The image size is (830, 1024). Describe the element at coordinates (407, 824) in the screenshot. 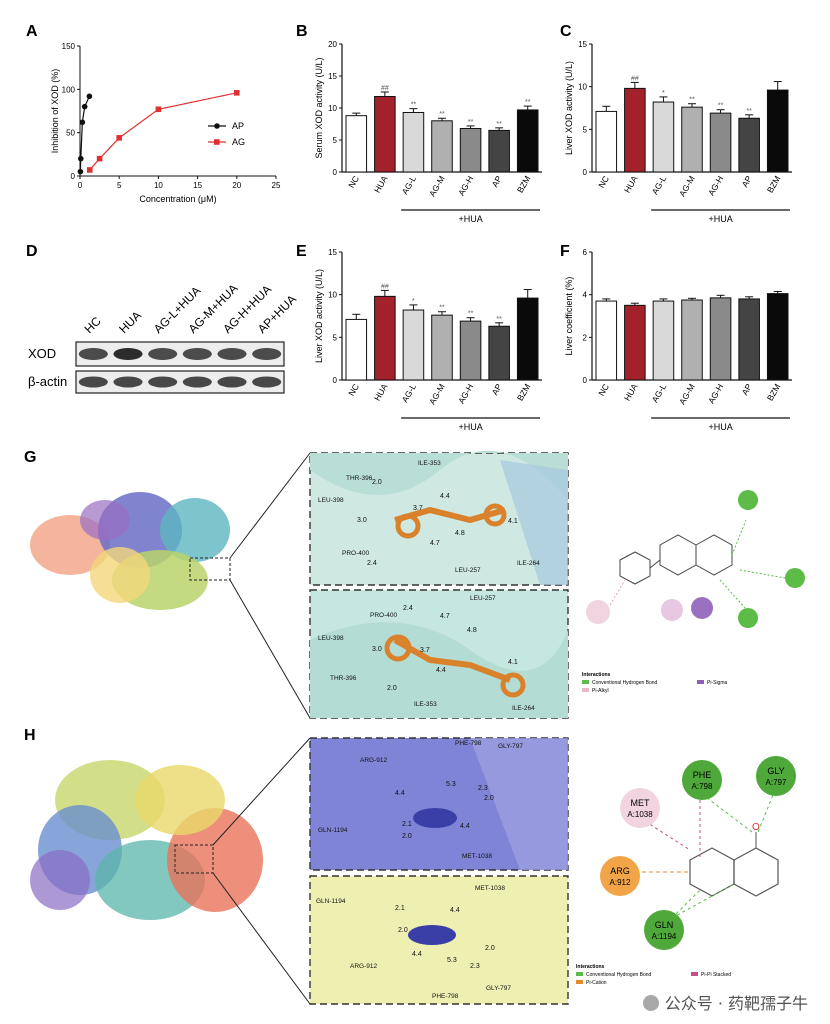

I see `distance-label: 2.1` at that location.